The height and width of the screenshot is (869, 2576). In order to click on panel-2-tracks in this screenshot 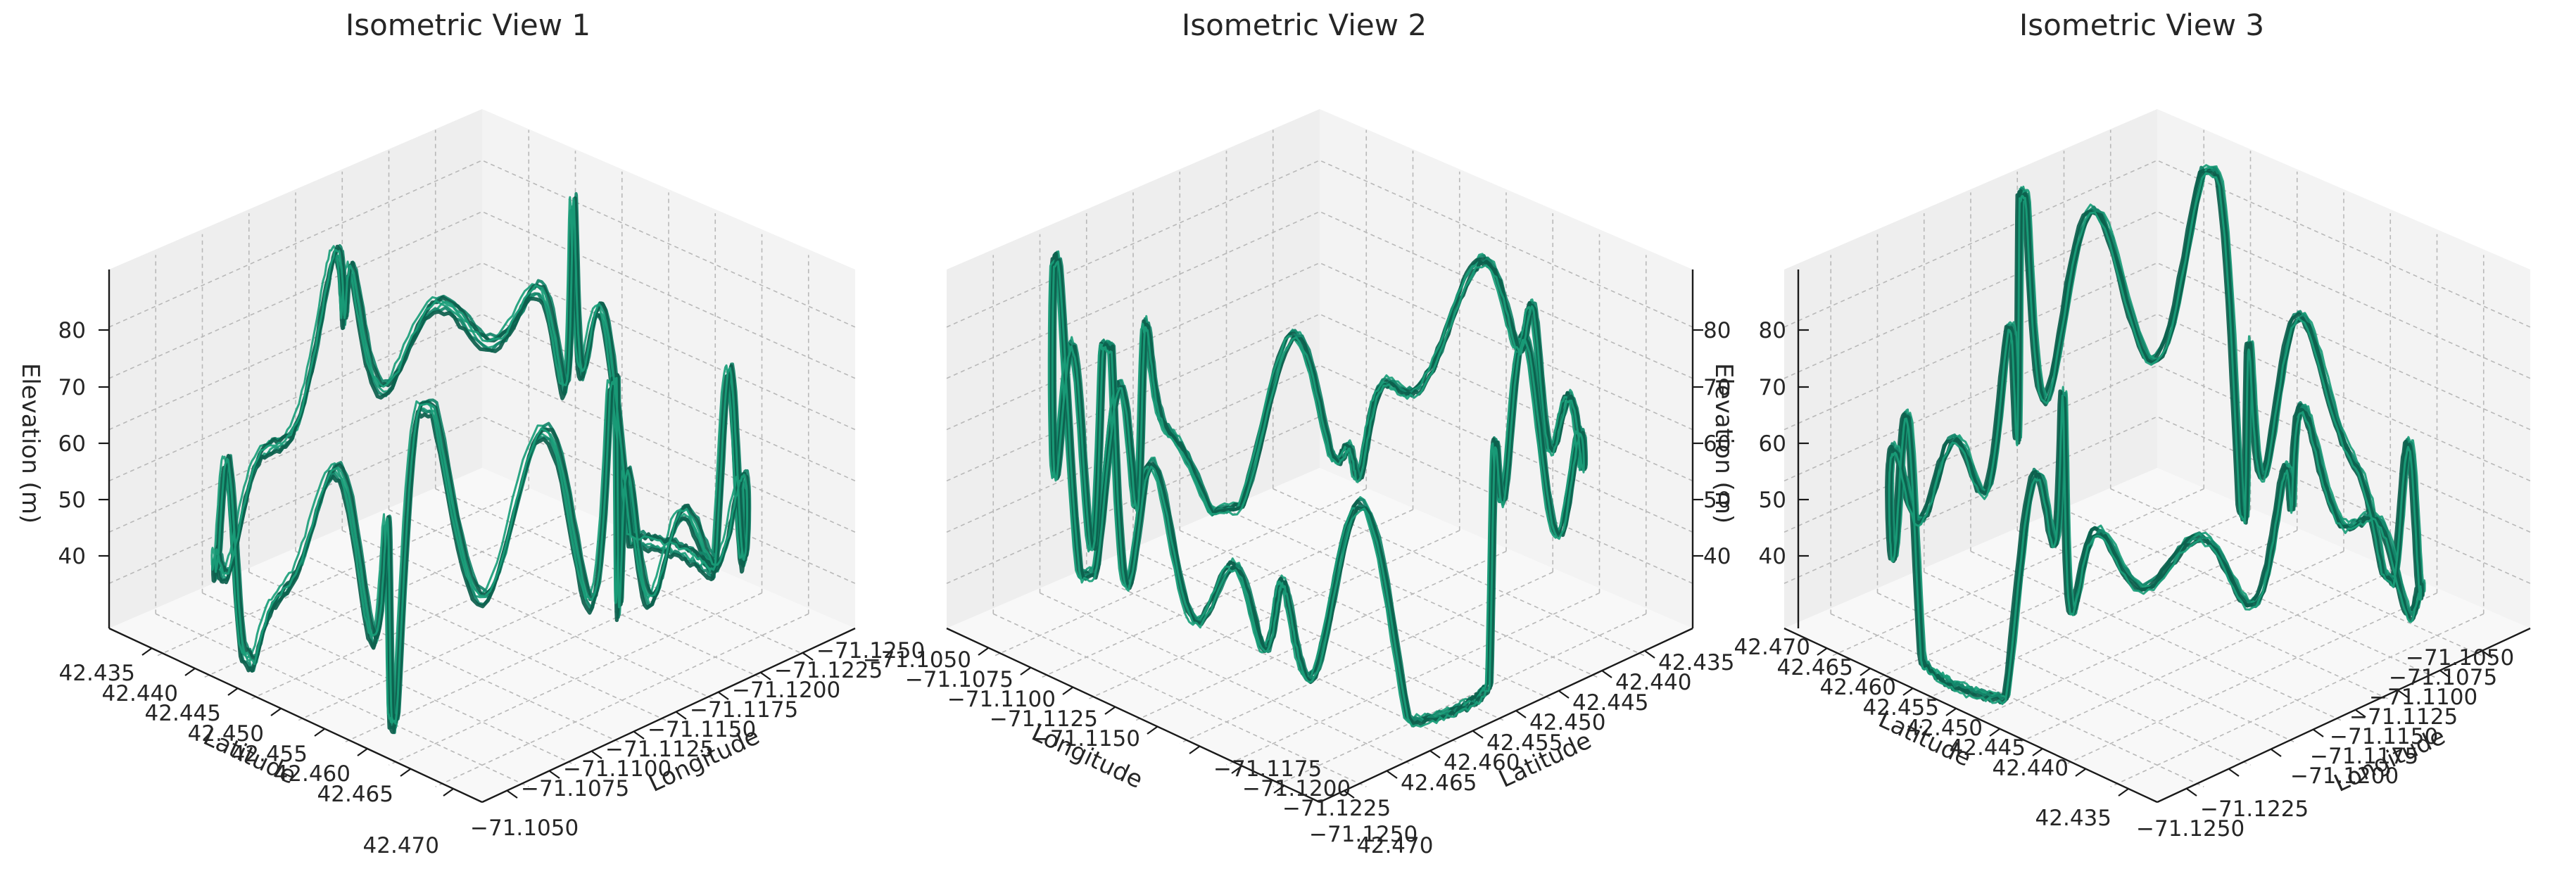, I will do `click(1318, 489)`.